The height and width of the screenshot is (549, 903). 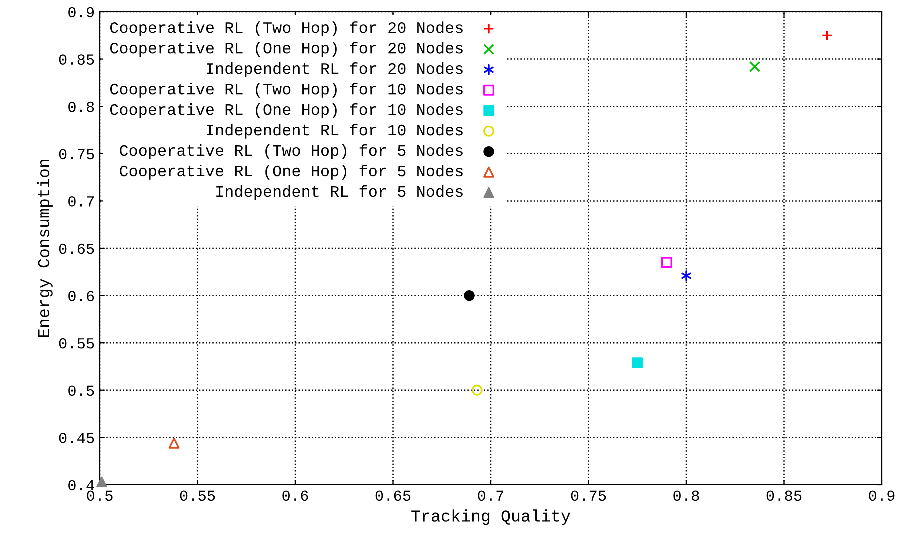 I want to click on y-tick-label: 0.75, so click(x=76, y=154).